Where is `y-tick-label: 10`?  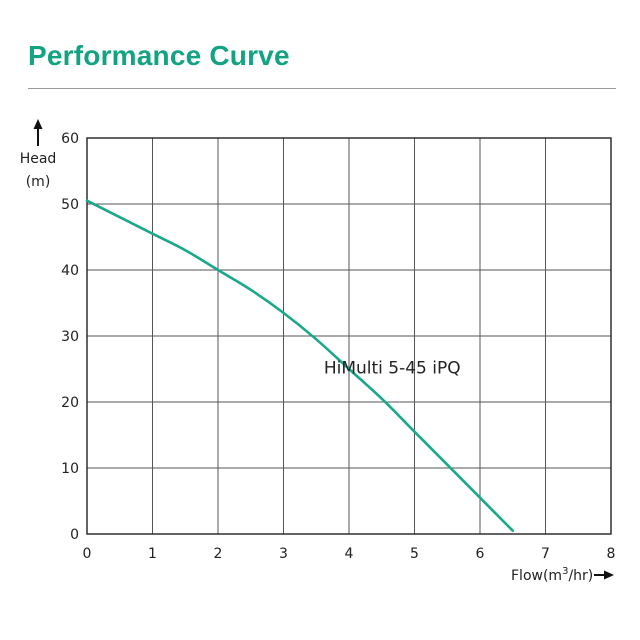 y-tick-label: 10 is located at coordinates (70, 469).